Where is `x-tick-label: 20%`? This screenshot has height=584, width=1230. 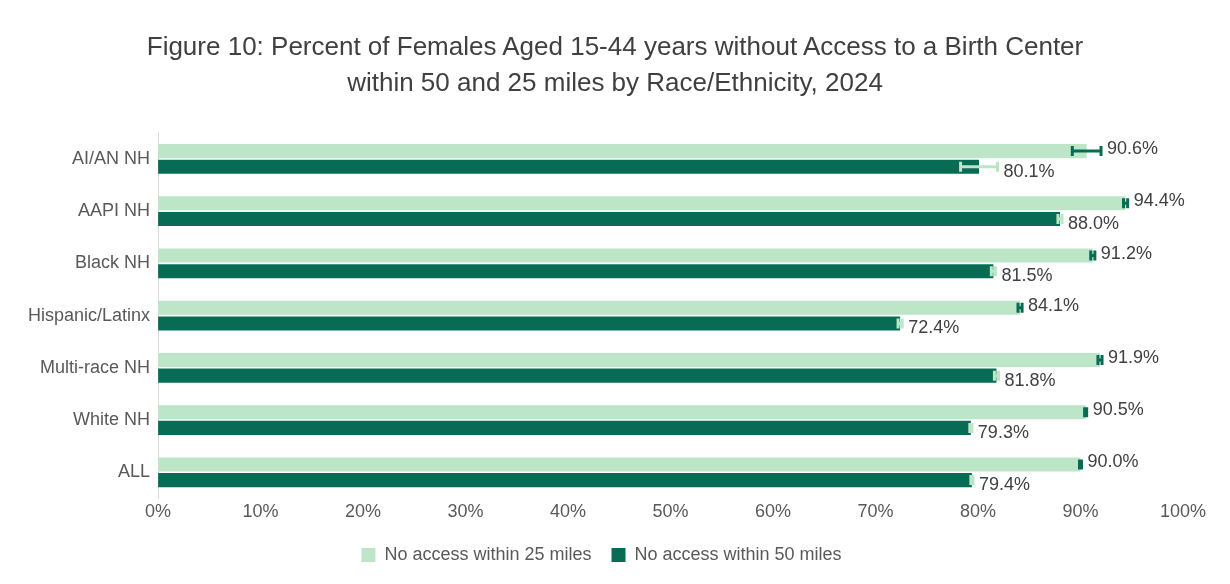
x-tick-label: 20% is located at coordinates (363, 511).